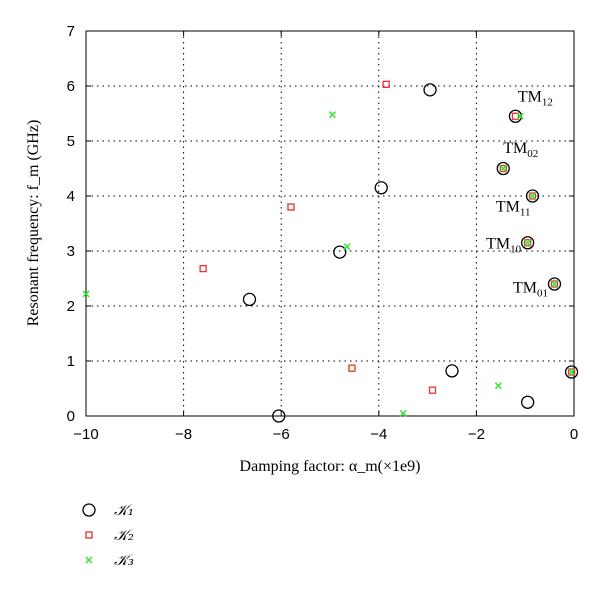  I want to click on legend-square-marker, so click(89, 534).